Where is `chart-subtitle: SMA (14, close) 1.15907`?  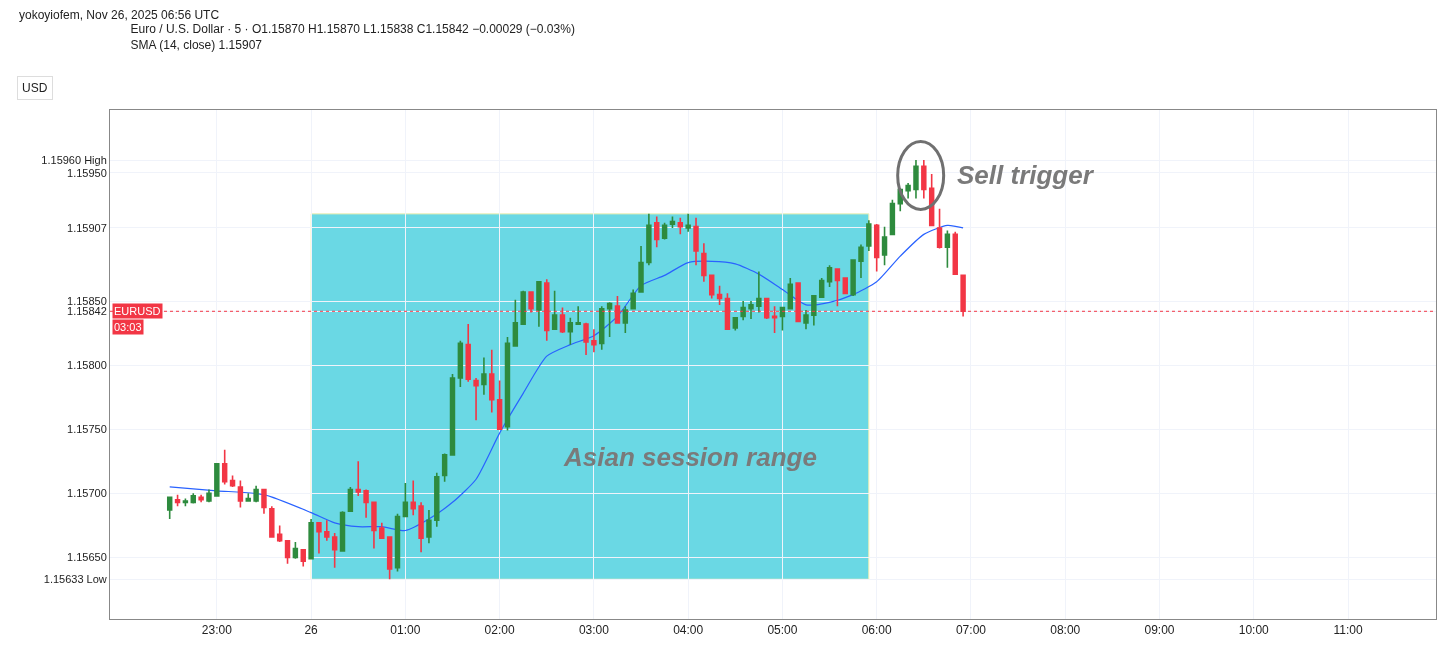
chart-subtitle: SMA (14, close) 1.15907 is located at coordinates (196, 44).